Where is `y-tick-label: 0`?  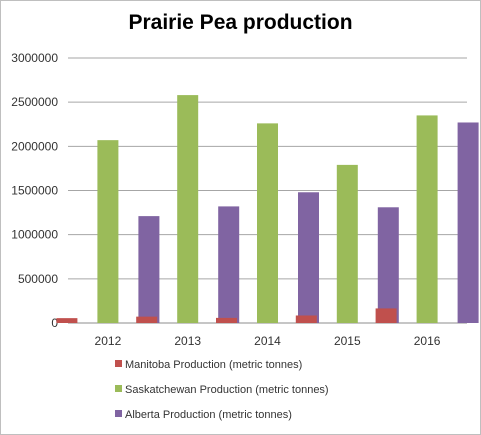 y-tick-label: 0 is located at coordinates (54, 323).